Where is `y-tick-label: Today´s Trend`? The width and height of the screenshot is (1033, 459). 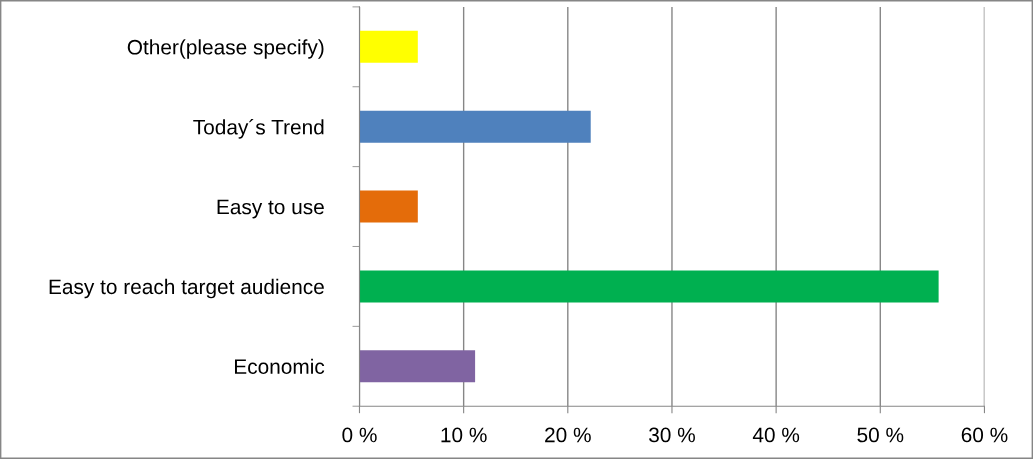 y-tick-label: Today´s Trend is located at coordinates (258, 129).